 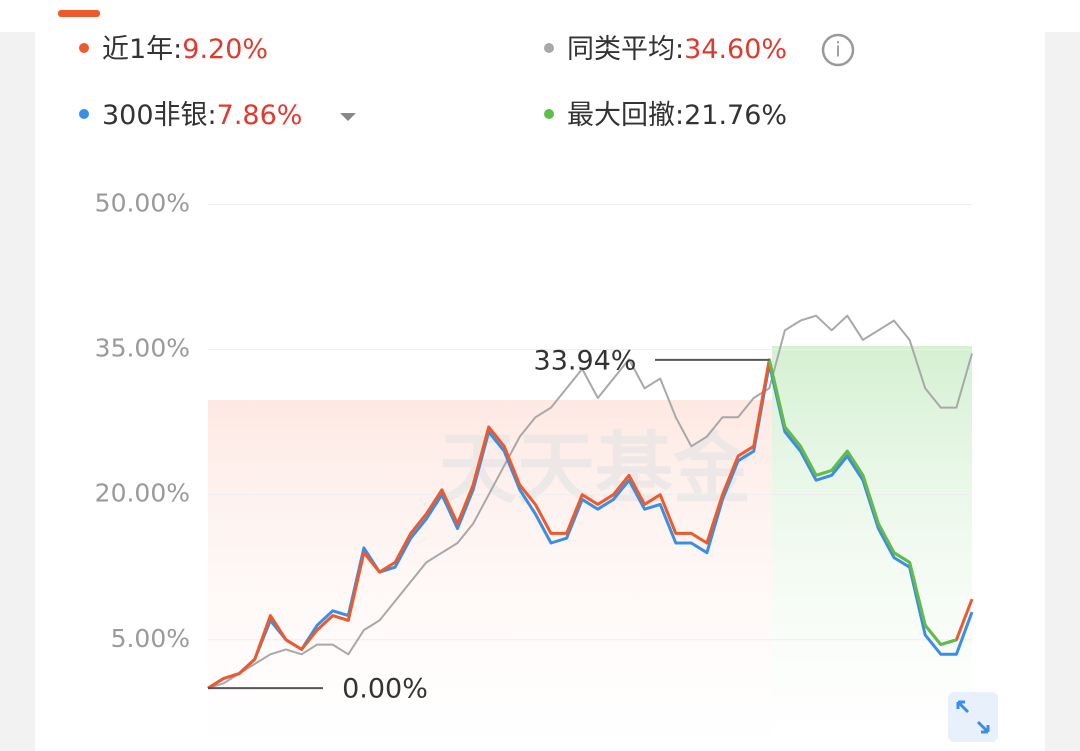 What do you see at coordinates (348, 117) in the screenshot?
I see `dropdown-icon` at bounding box center [348, 117].